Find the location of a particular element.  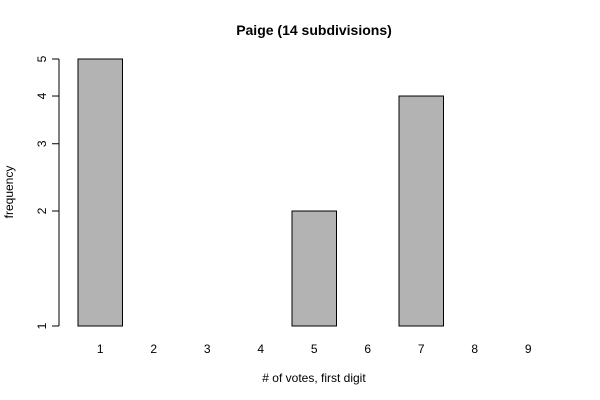

y-axis: 1 2 3 4 5 is located at coordinates (47, 192).